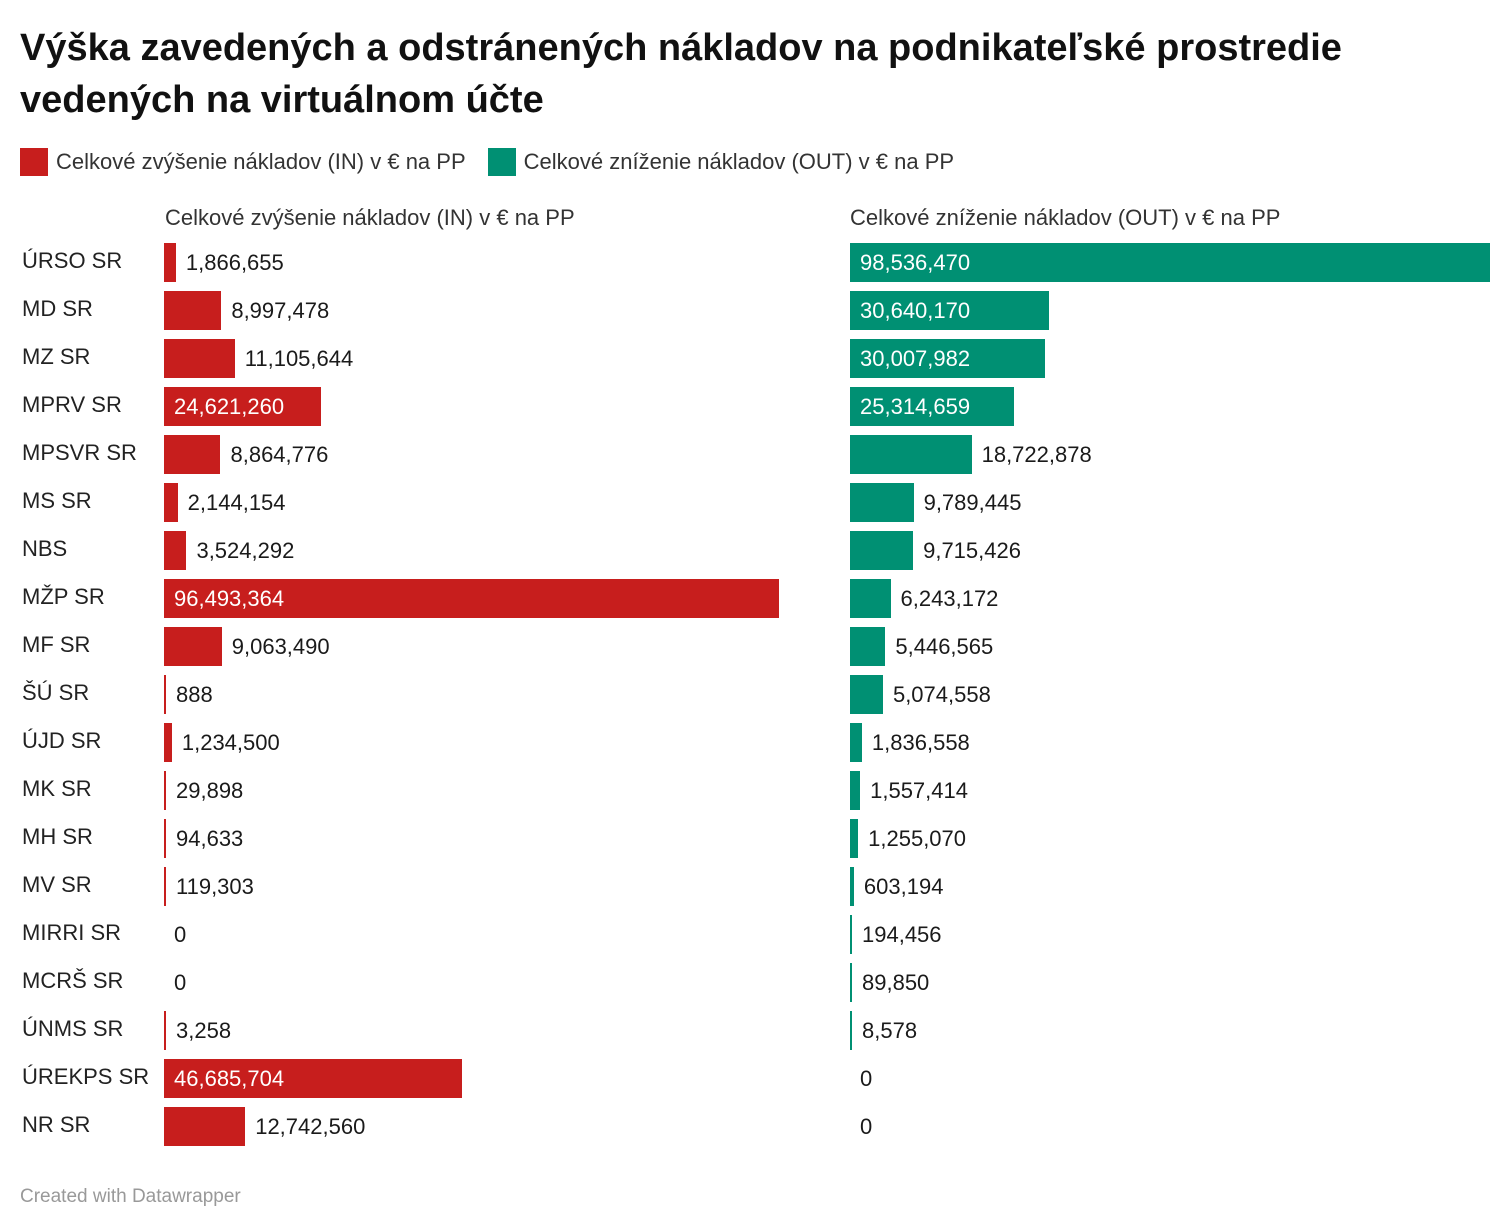 This screenshot has height=1232, width=1512. Describe the element at coordinates (165, 838) in the screenshot. I see `bar-in-mh-sr` at that location.